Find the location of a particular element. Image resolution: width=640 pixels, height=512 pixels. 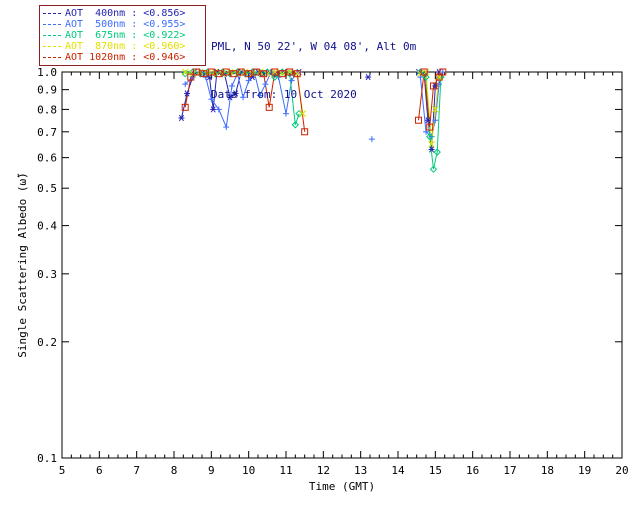

y-tick-label: 1.0 is located at coordinates (47, 72).